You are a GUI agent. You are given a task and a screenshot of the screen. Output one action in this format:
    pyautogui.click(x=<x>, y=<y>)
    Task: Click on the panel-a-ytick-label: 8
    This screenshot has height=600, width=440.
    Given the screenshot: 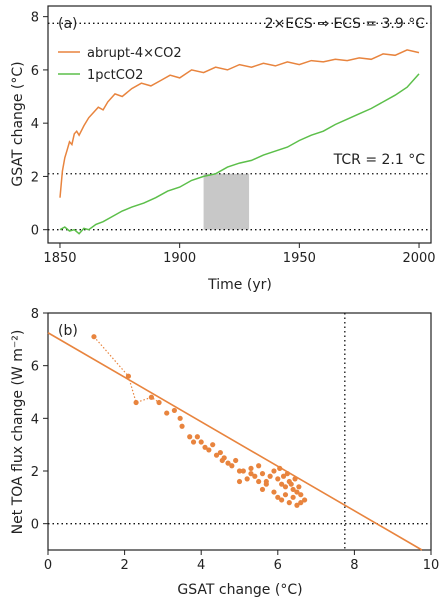 What is the action you would take?
    pyautogui.click(x=35, y=18)
    